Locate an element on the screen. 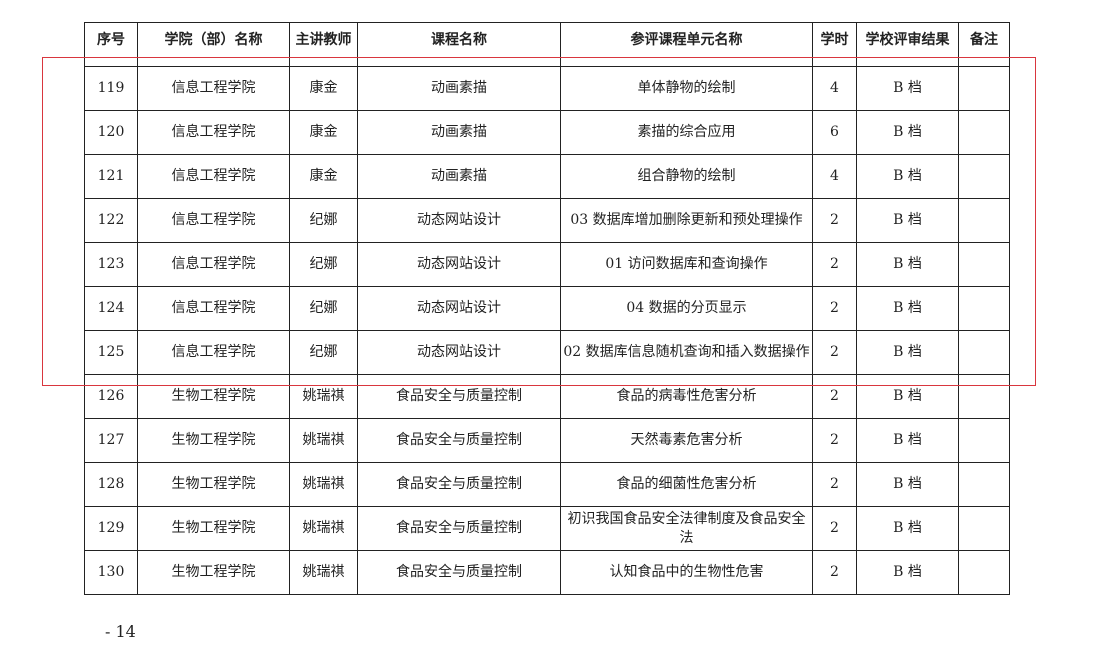 This screenshot has height=655, width=1116. table-cell: 单体静物的绘制 is located at coordinates (686, 88).